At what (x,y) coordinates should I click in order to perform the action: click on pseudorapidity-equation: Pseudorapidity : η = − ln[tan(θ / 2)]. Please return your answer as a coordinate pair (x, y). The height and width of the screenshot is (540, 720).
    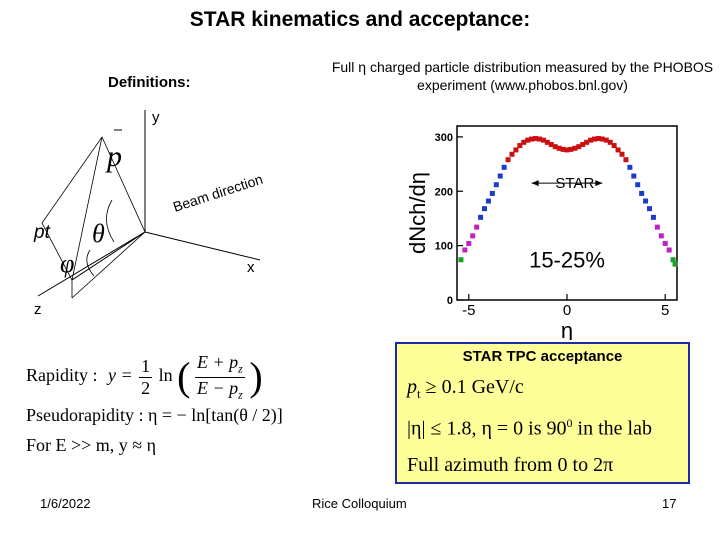
    Looking at the image, I should click on (154, 415).